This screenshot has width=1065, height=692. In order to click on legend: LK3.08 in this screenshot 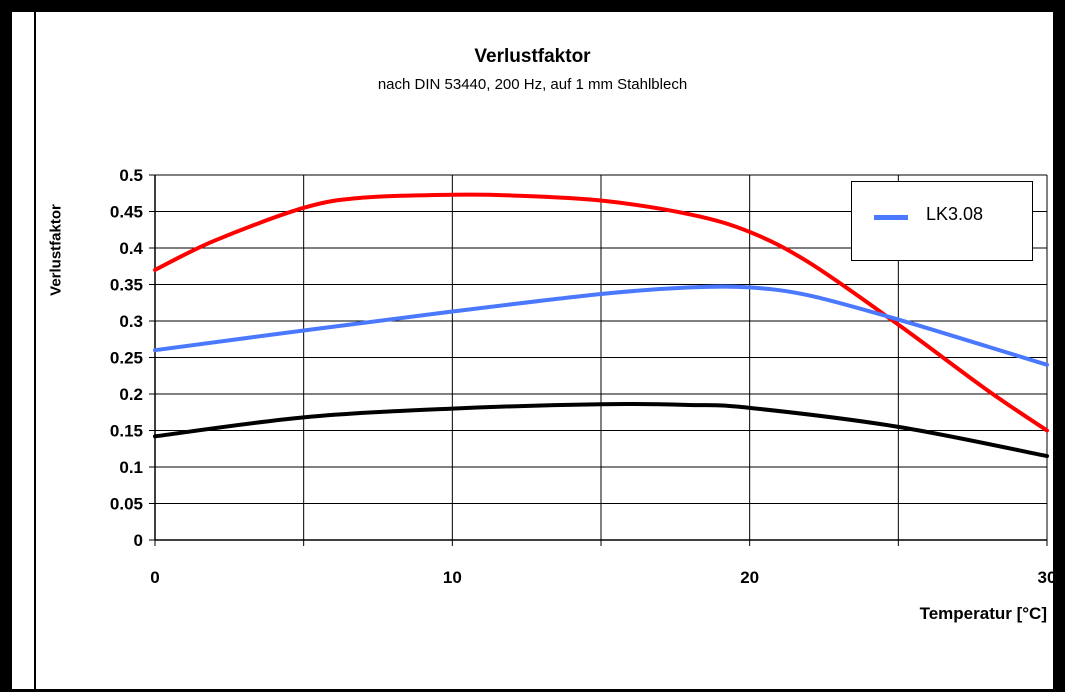, I will do `click(942, 221)`.